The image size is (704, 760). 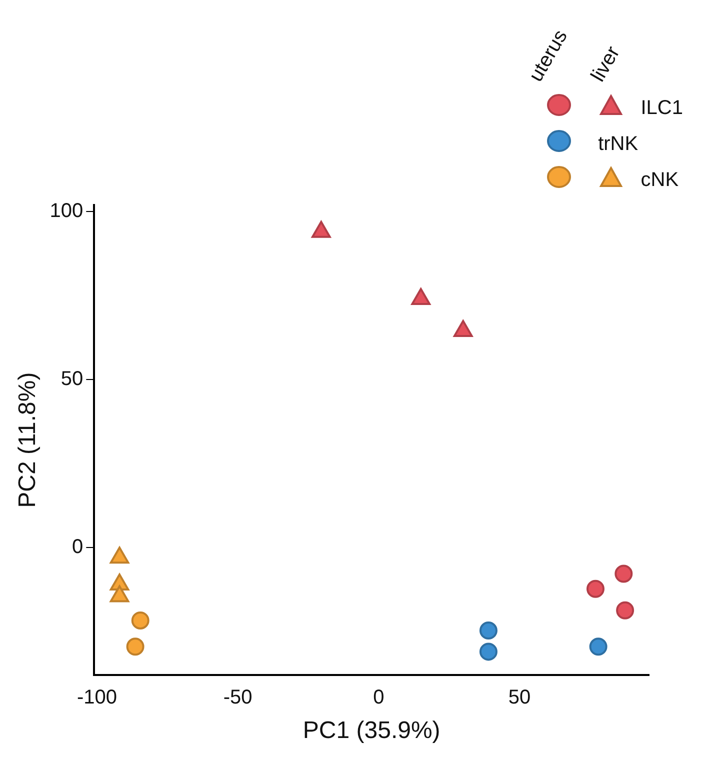 I want to click on y-axis-title: PC2 (11.8%), so click(x=28, y=440).